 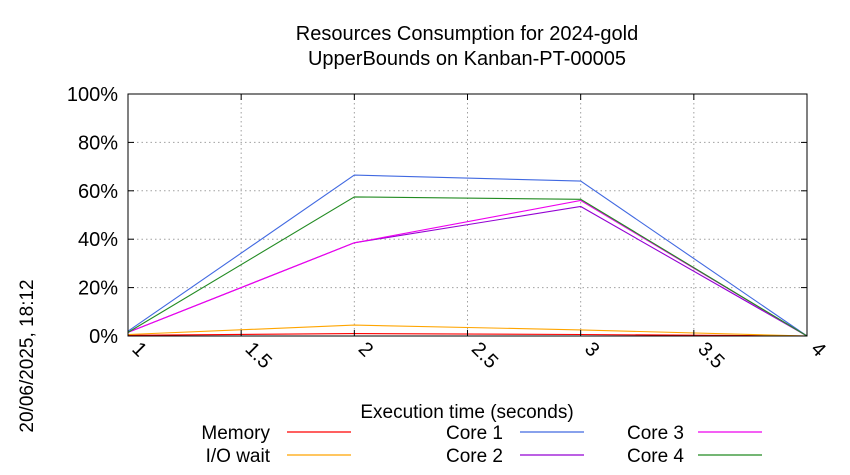 I want to click on y-tick-label: 100%, so click(x=92, y=95).